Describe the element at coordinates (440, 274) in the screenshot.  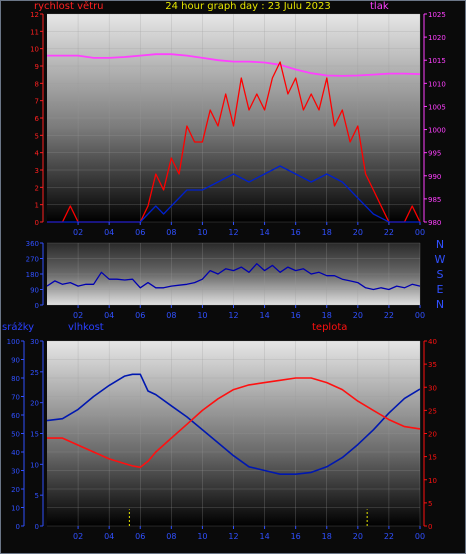
I see `compass-label: S` at that location.